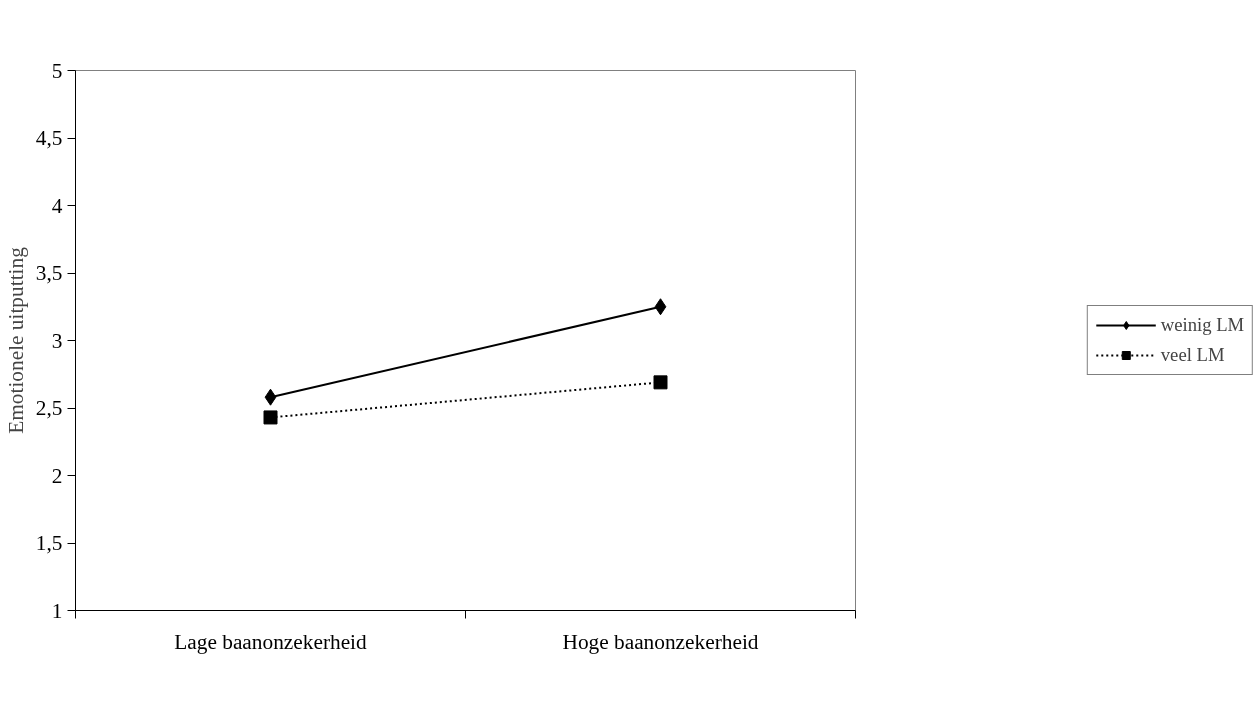 This screenshot has width=1260, height=727. I want to click on x-tick-label: Lage baanonzekerheid, so click(271, 641).